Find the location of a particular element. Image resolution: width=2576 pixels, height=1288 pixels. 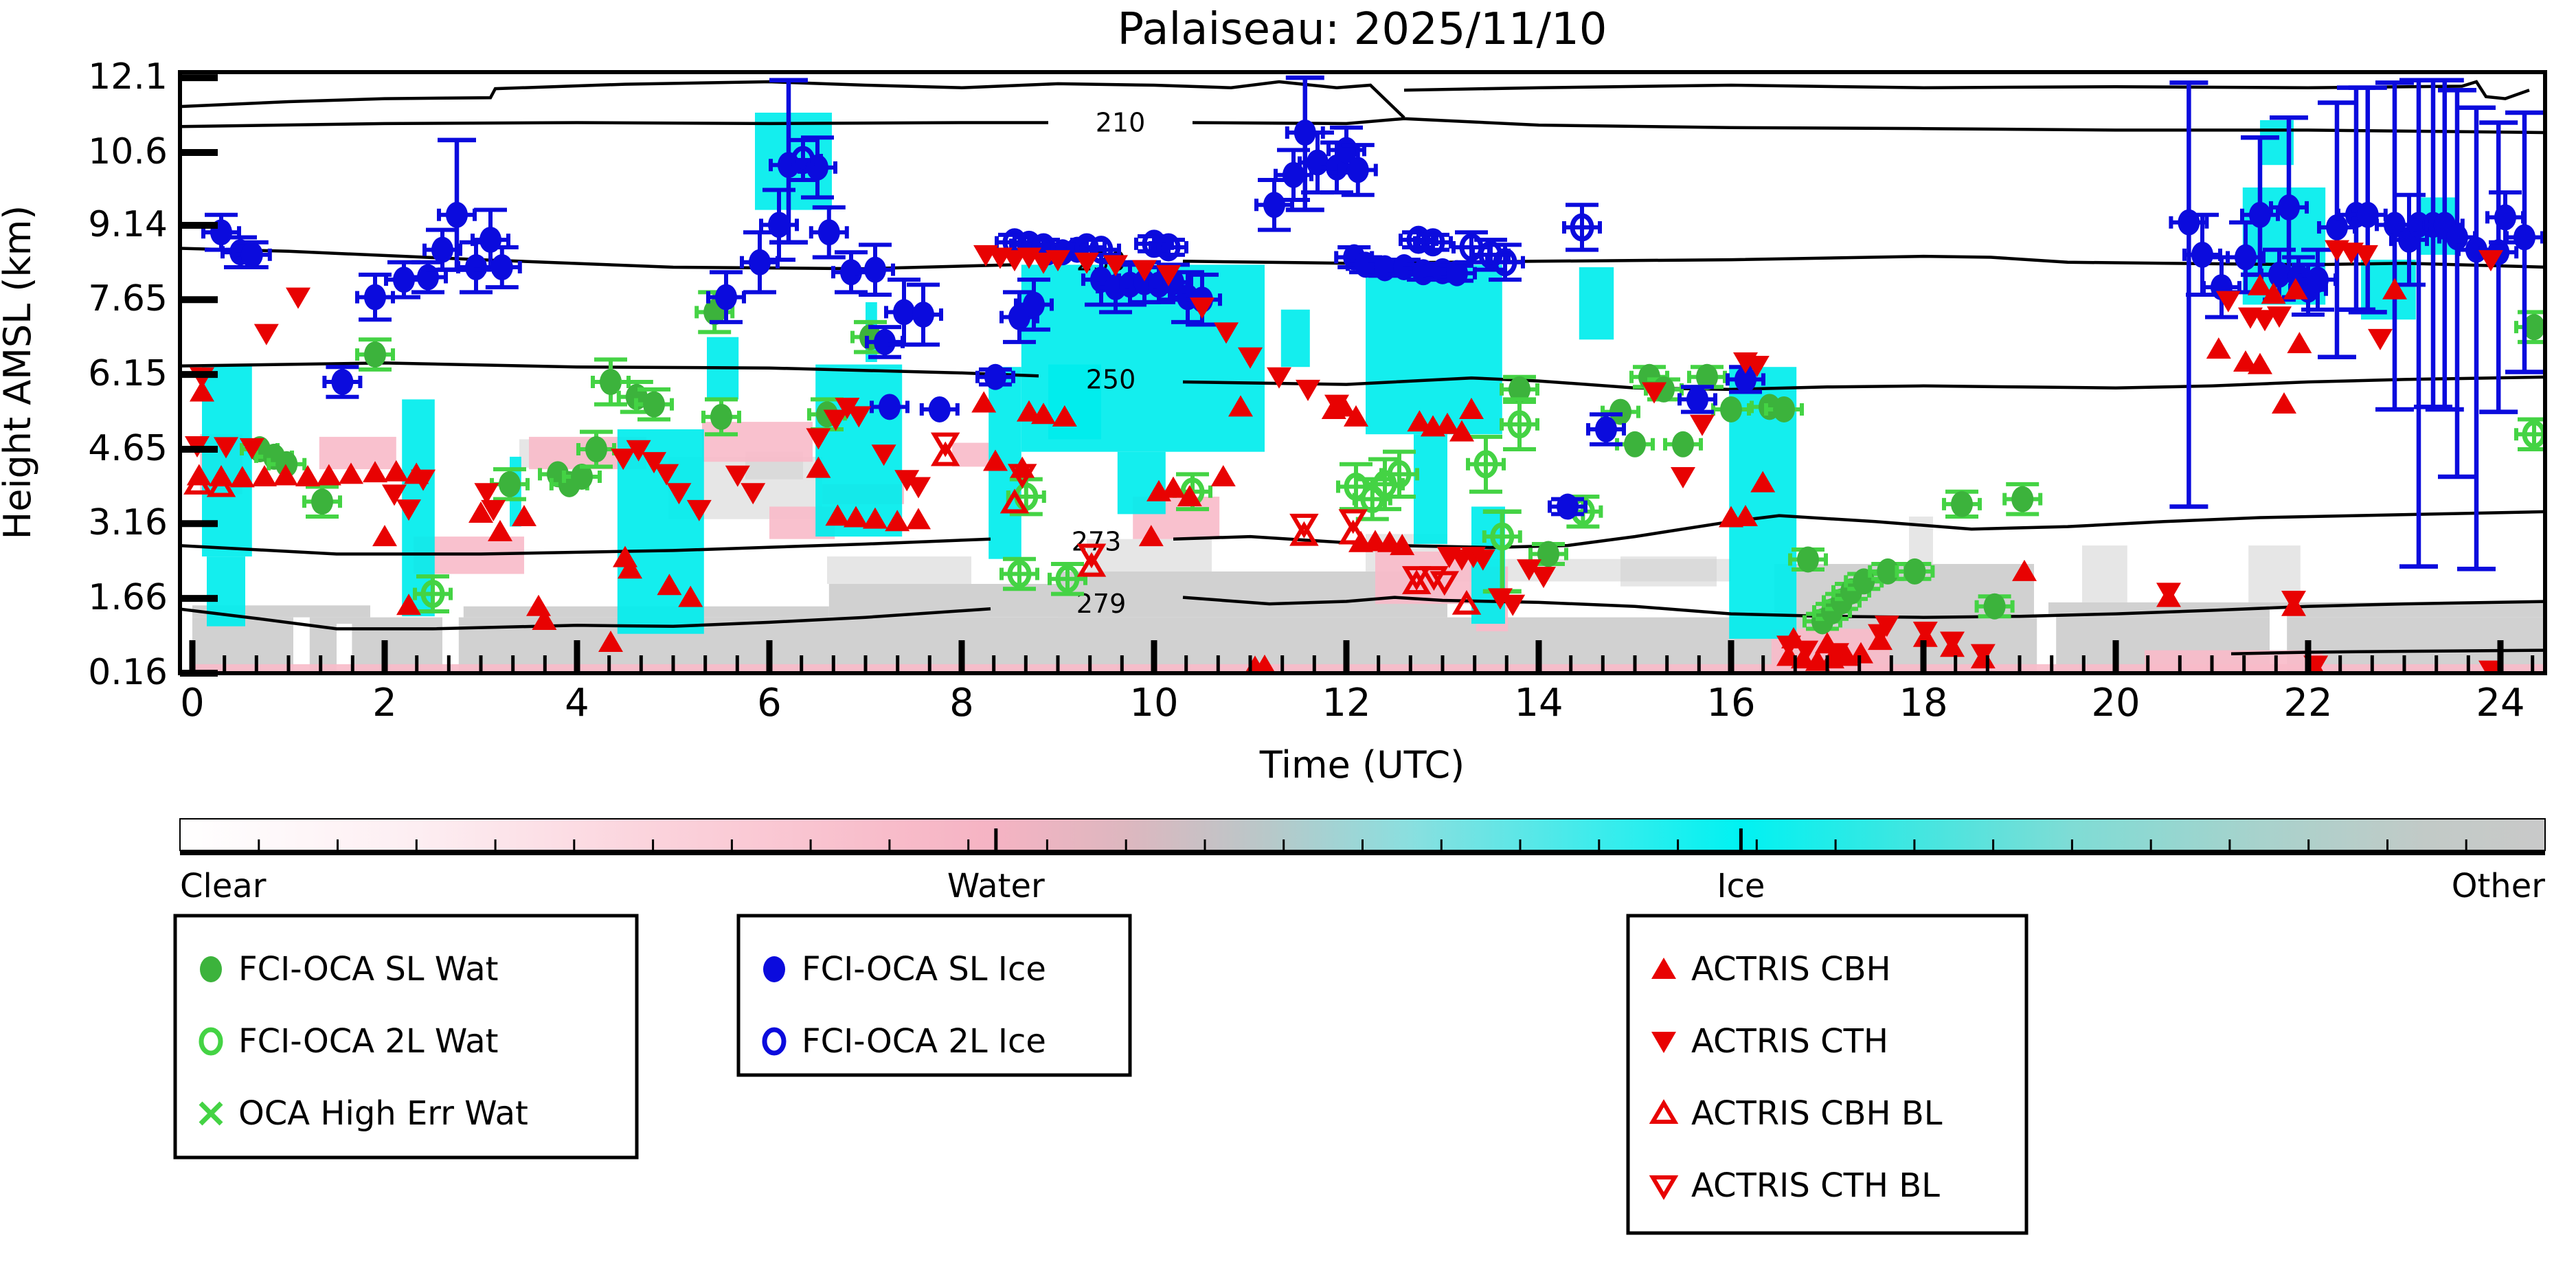

legend-item-label: OCA High Err Wat is located at coordinates (383, 1113).